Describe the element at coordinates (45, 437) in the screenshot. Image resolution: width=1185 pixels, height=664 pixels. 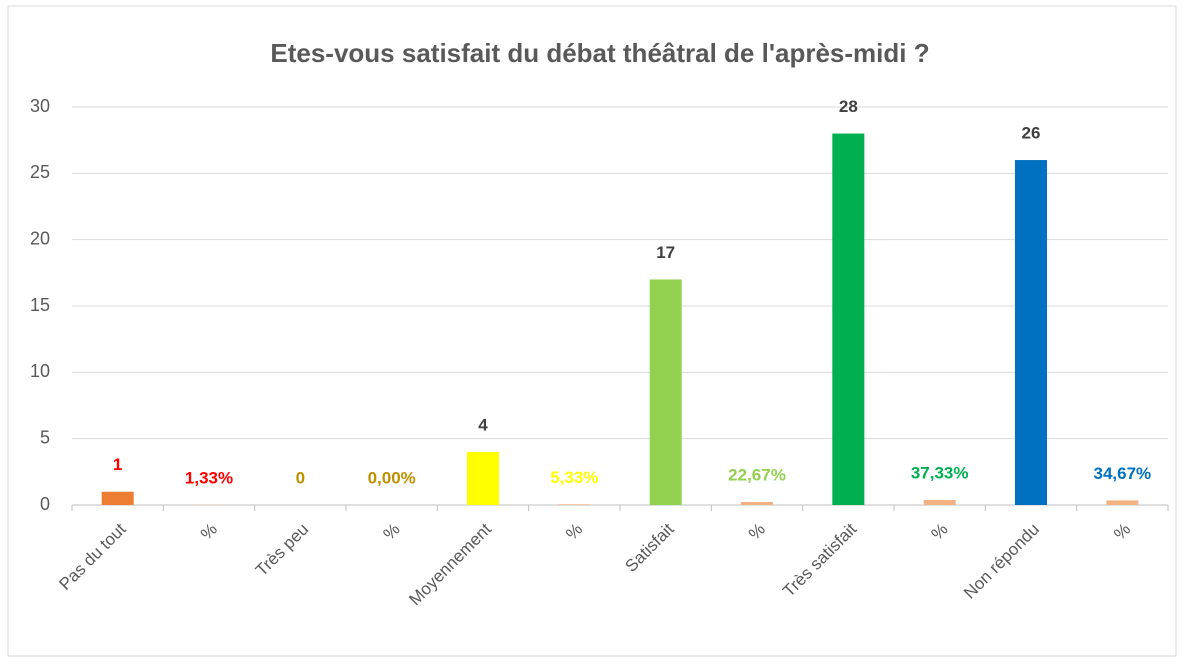
I see `y-tick-label: 5` at that location.